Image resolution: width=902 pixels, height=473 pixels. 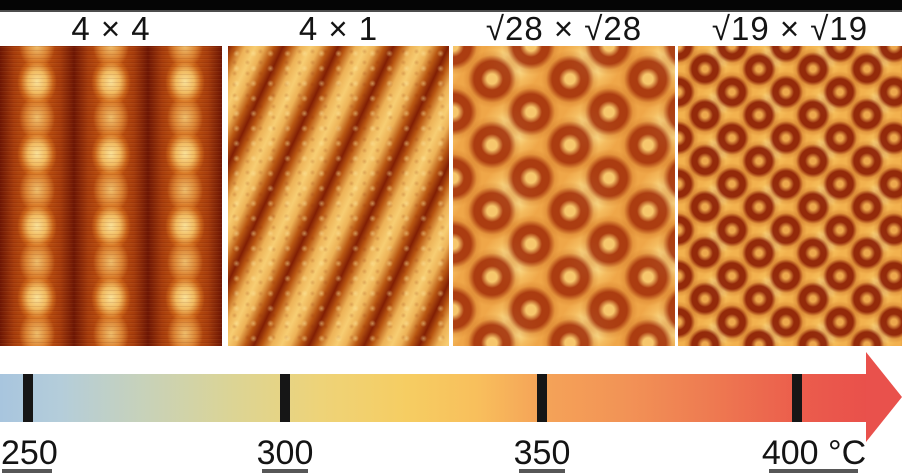 I want to click on temp-label-250: 250, so click(x=29, y=453).